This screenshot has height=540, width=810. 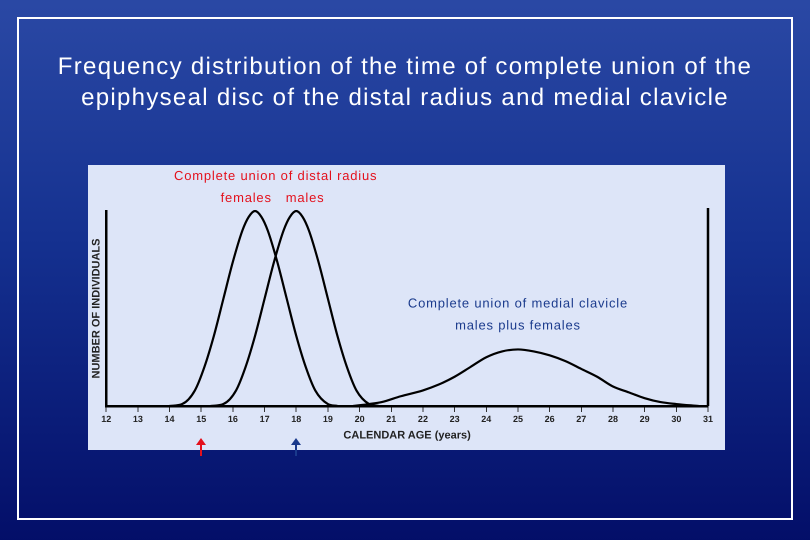 What do you see at coordinates (169, 419) in the screenshot?
I see `x-tick-label: 14` at bounding box center [169, 419].